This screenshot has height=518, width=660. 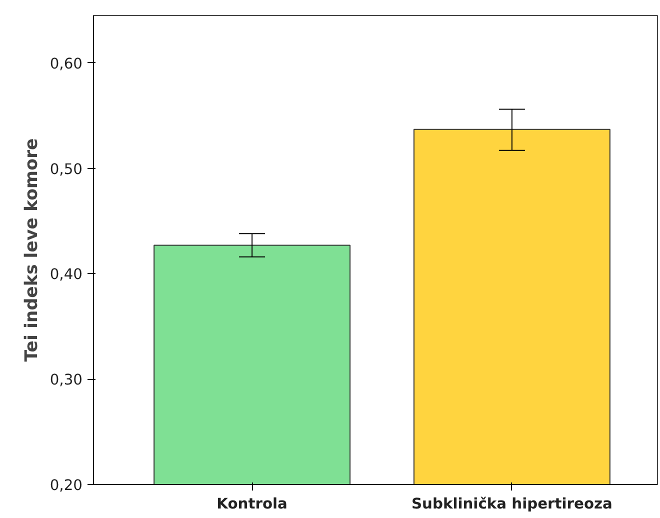 What do you see at coordinates (66, 275) in the screenshot?
I see `y-tick-label: 0,40` at bounding box center [66, 275].